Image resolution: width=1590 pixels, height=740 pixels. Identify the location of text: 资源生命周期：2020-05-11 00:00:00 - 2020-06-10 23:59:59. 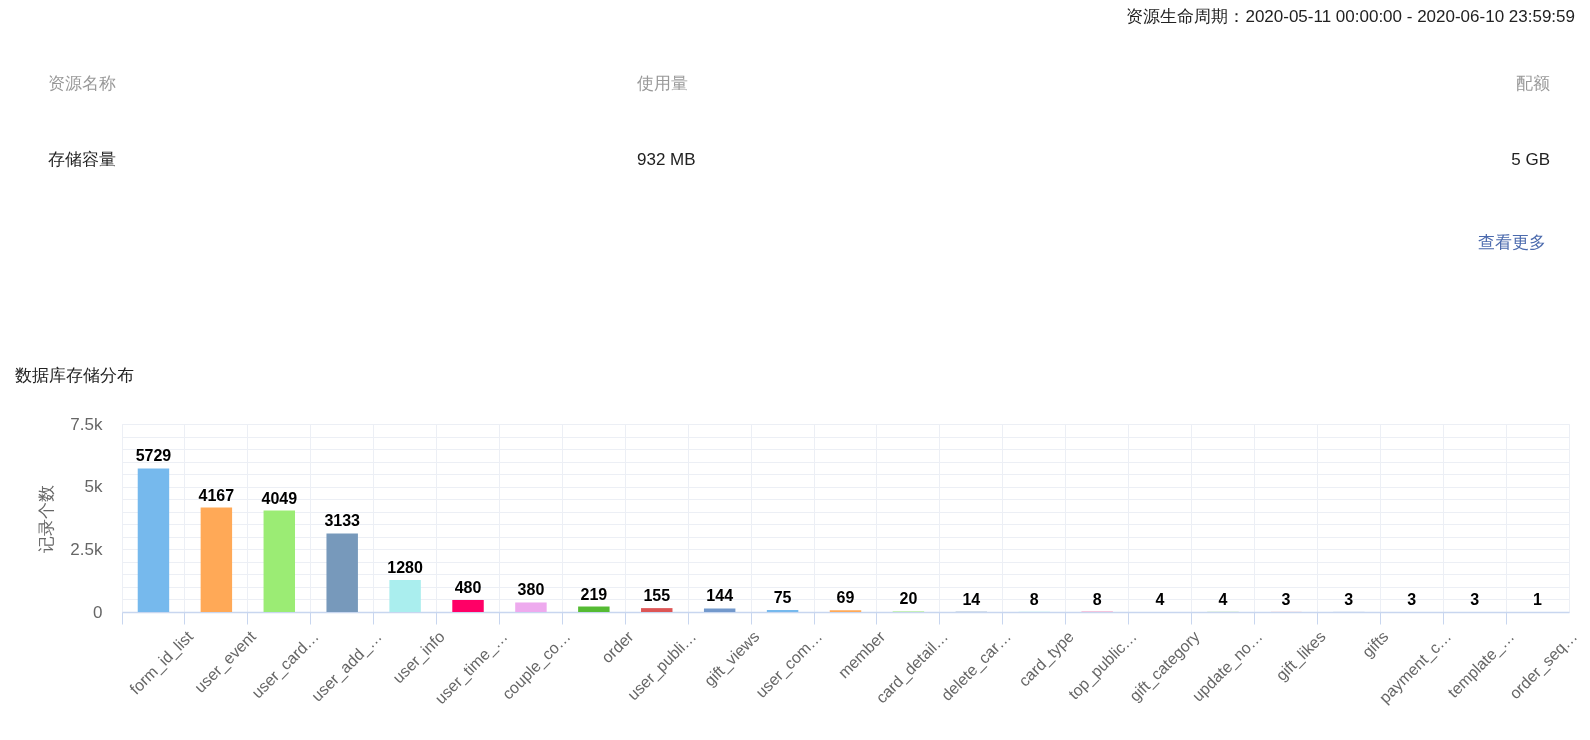
(1350, 16).